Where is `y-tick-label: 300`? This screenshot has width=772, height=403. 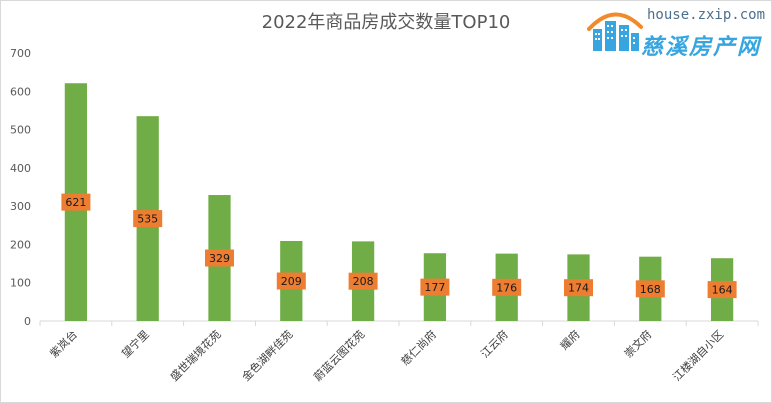
y-tick-label: 300 is located at coordinates (20, 206).